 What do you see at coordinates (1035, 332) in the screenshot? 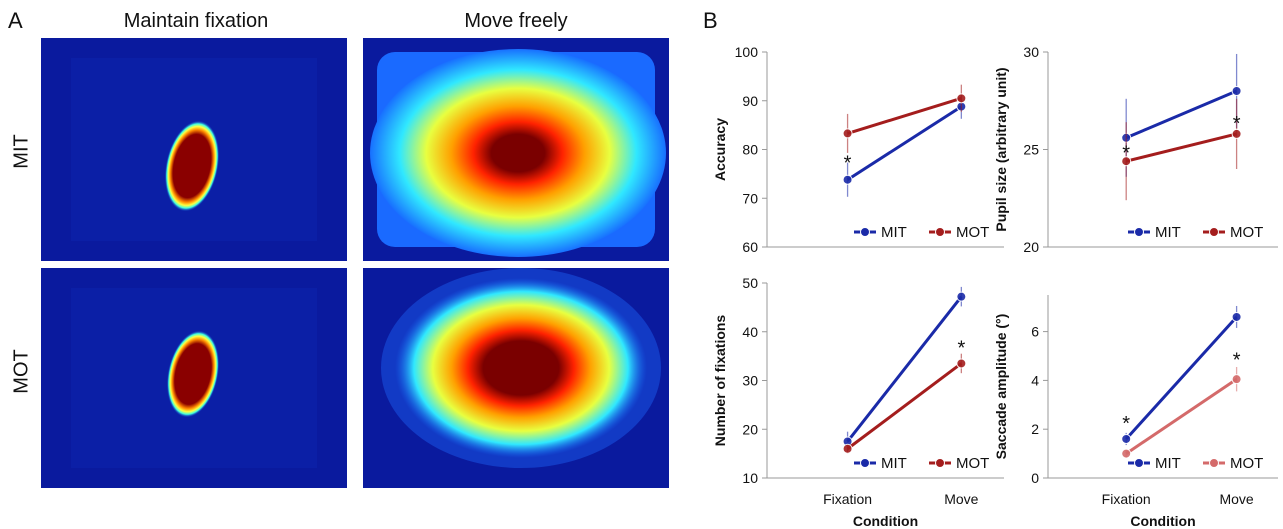
I see `y-tick-label: 6` at bounding box center [1035, 332].